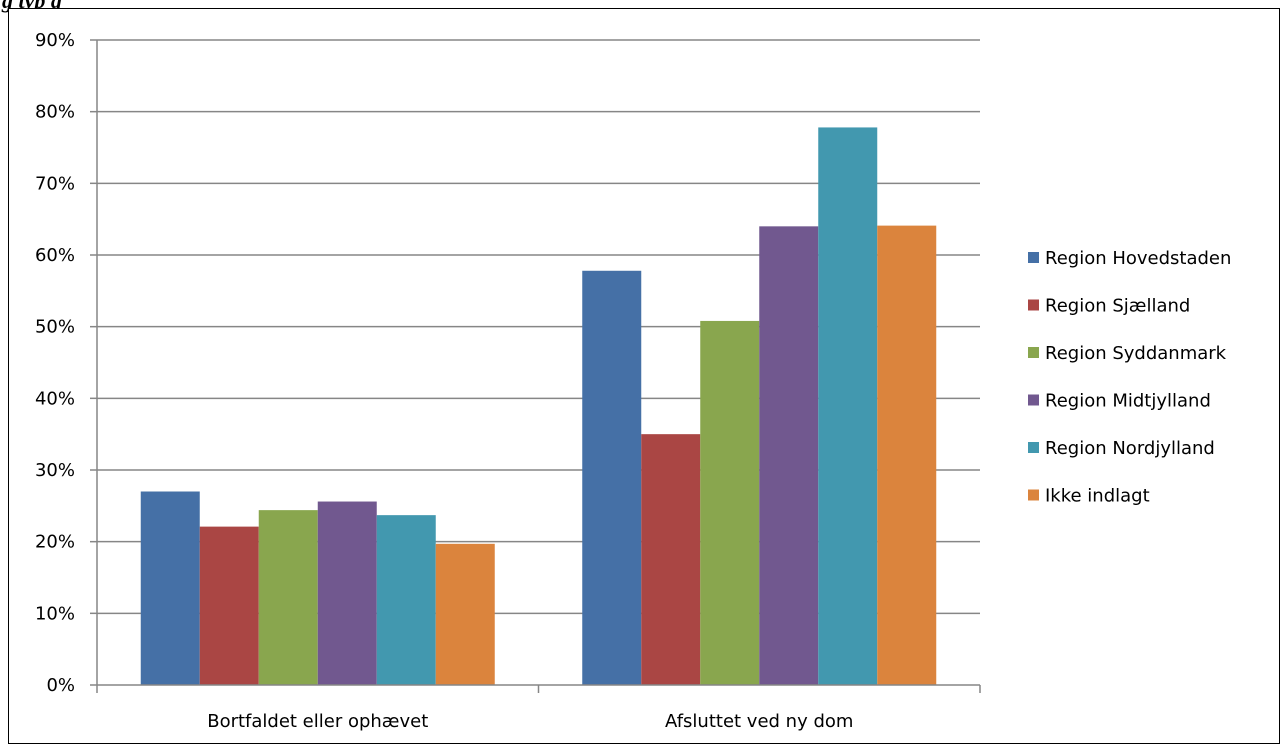 The height and width of the screenshot is (745, 1283). I want to click on y-tick-label: 90%, so click(55, 40).